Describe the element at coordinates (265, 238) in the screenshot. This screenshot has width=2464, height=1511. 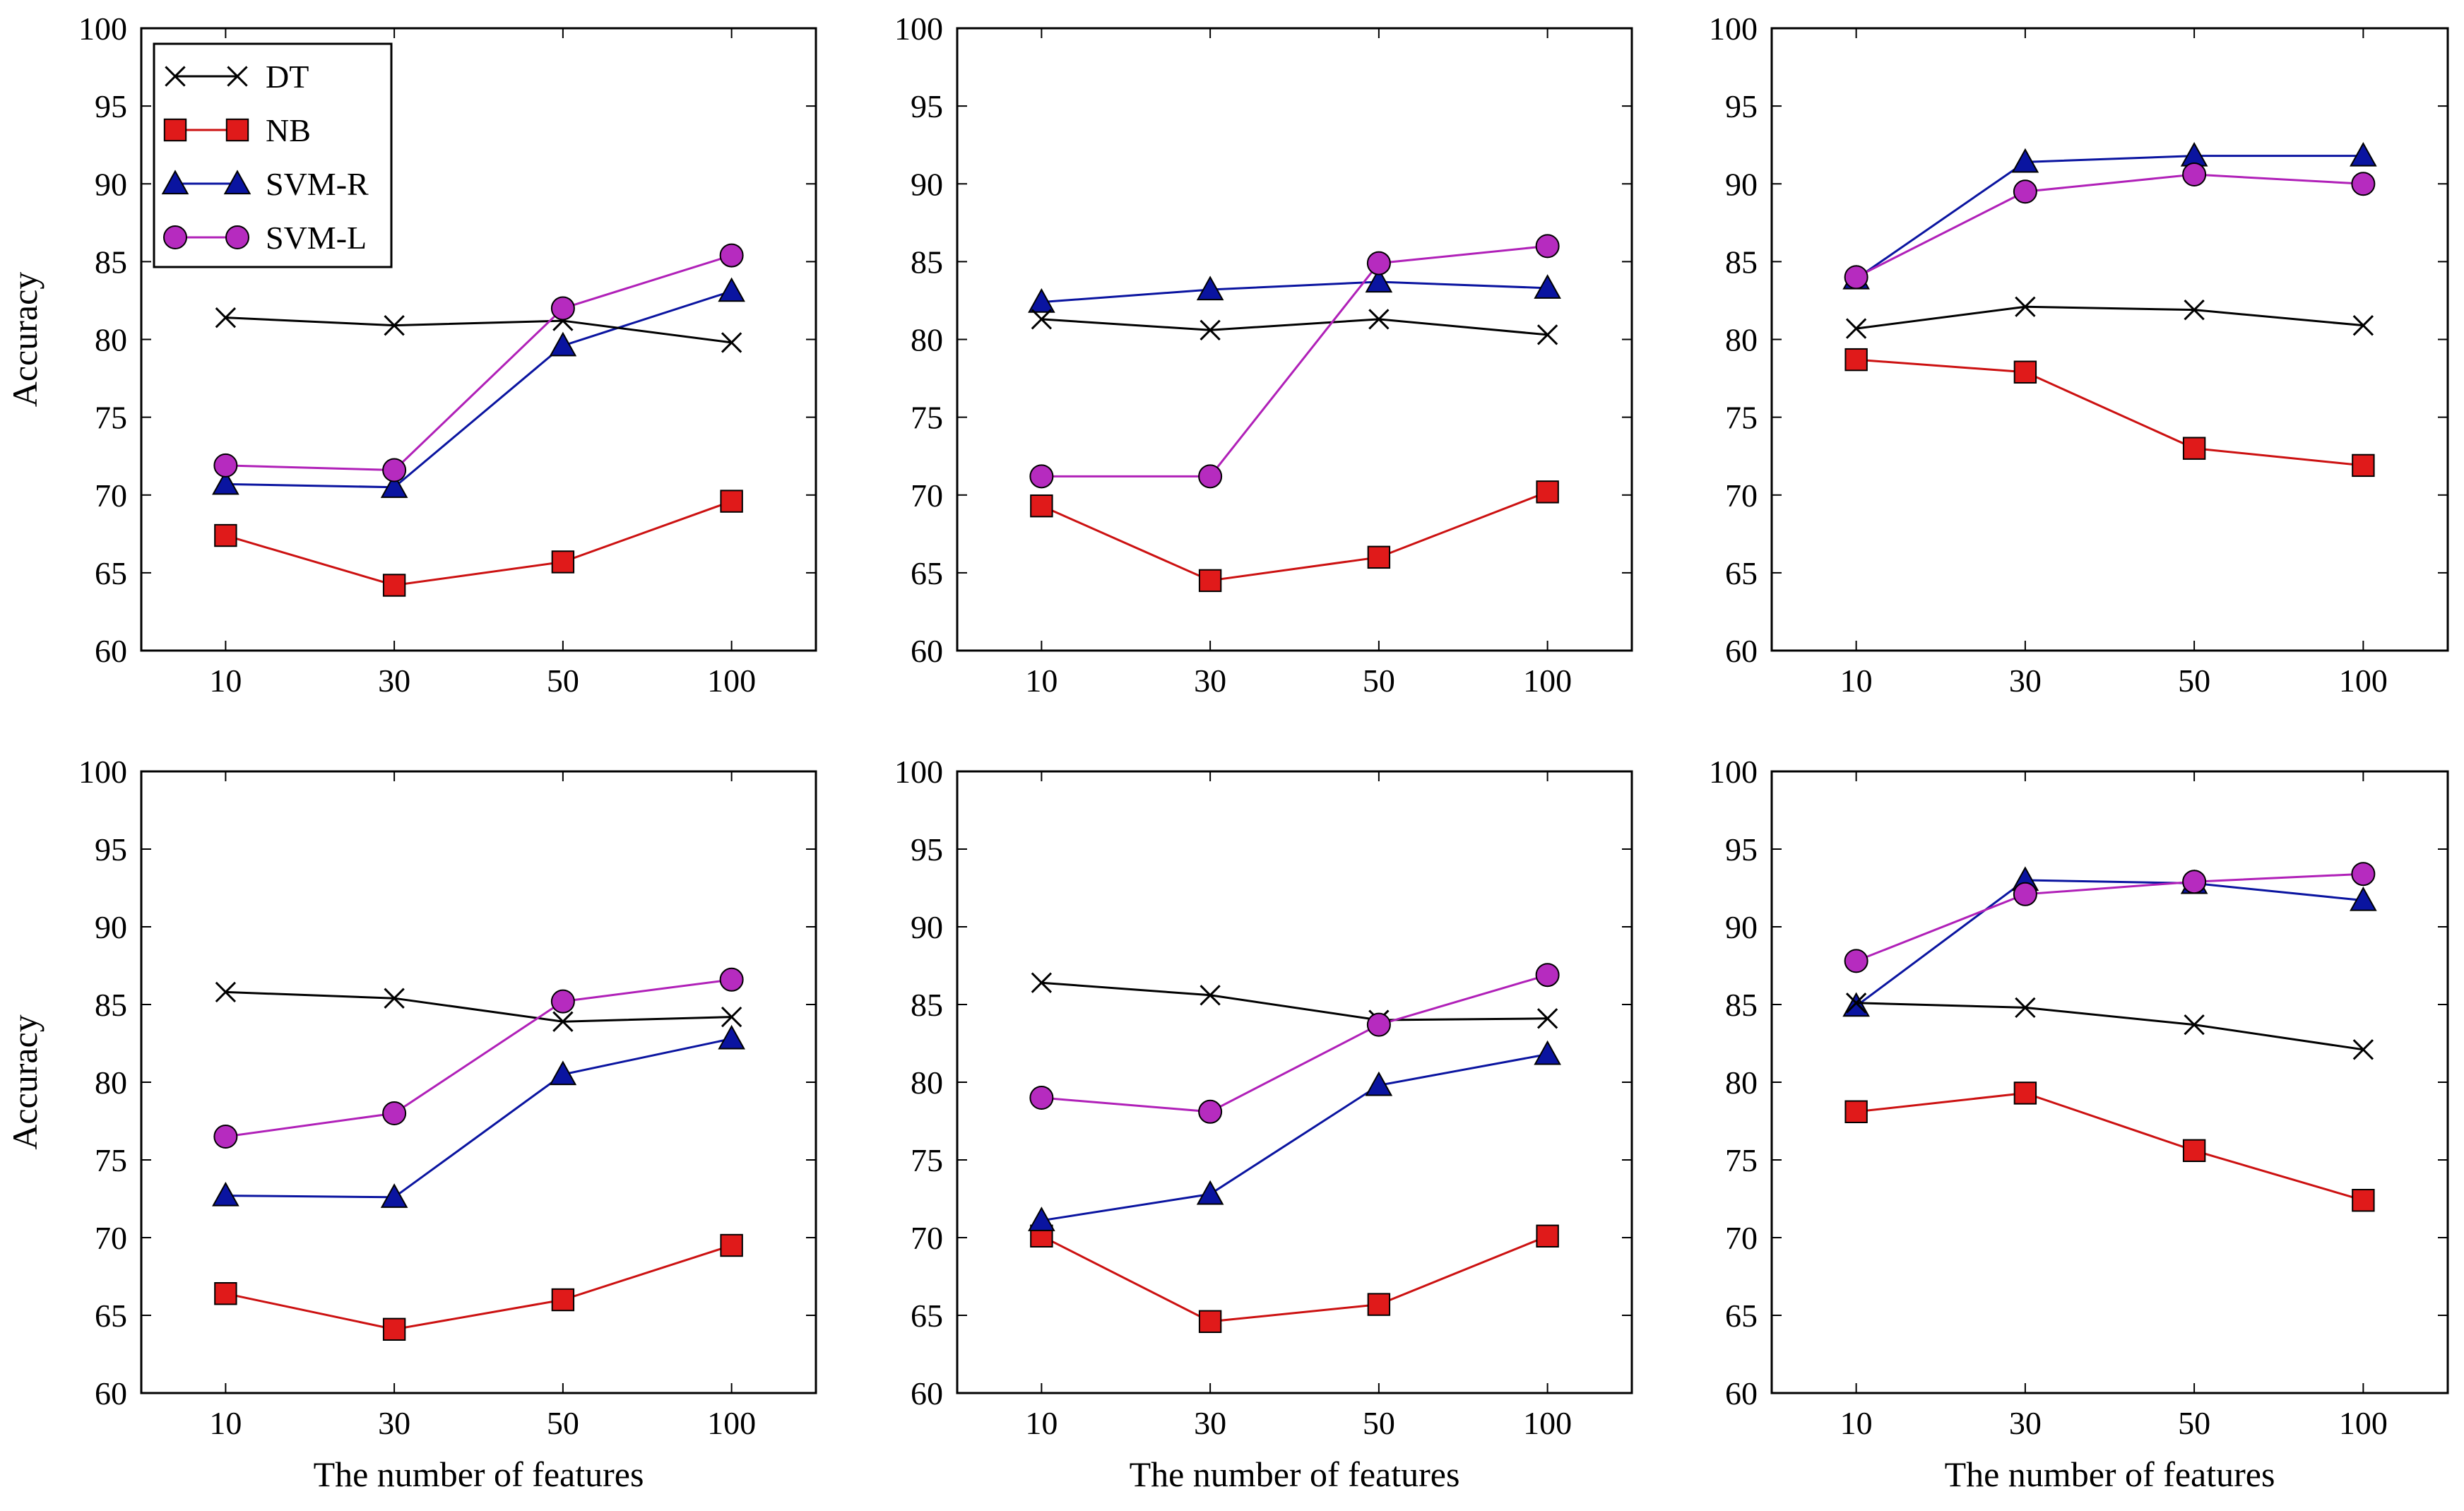
I see `legend-entry-svm-l: SVM-L` at that location.